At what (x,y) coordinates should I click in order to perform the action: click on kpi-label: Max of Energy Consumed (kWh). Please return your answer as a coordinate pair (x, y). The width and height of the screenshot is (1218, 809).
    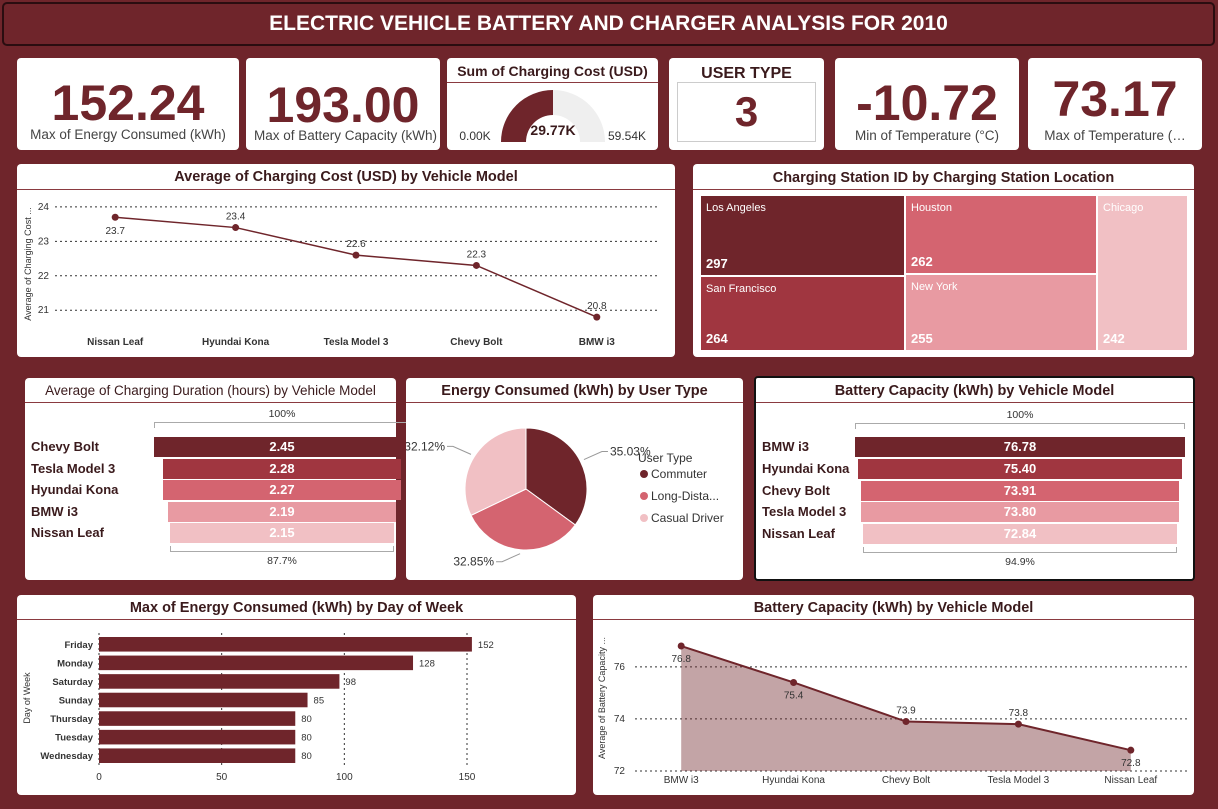
    Looking at the image, I should click on (128, 134).